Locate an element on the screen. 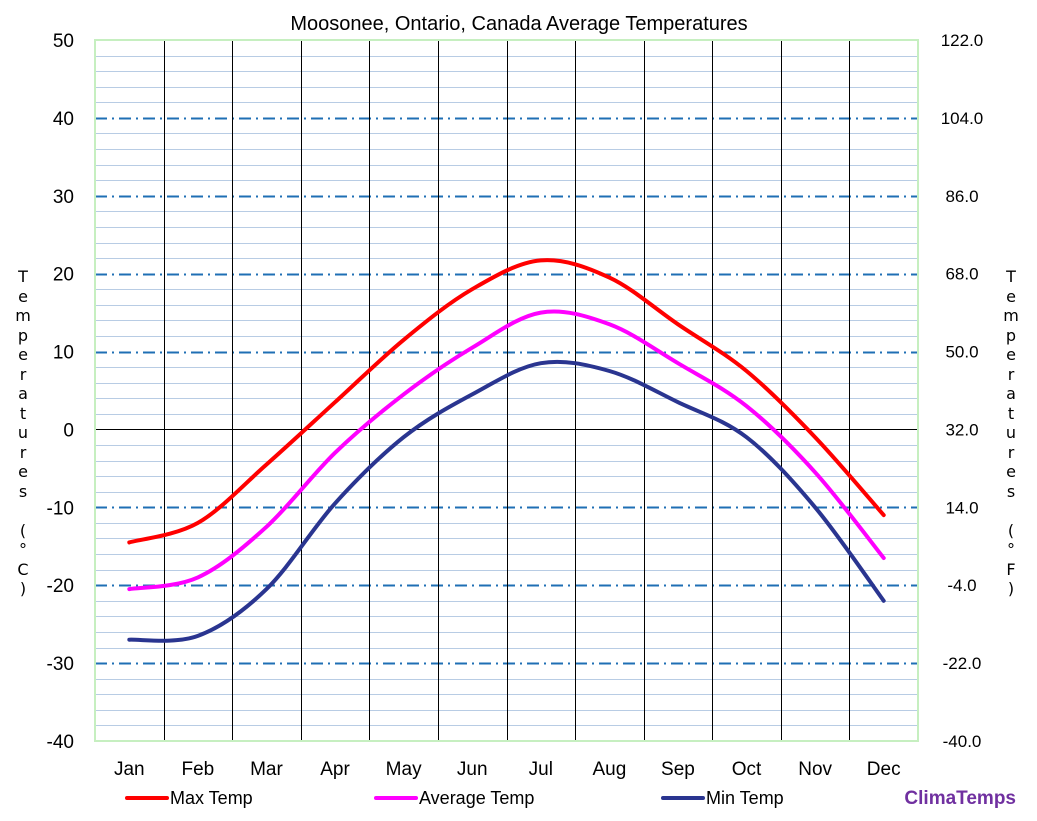  y-tick-label: 10 is located at coordinates (63, 353).